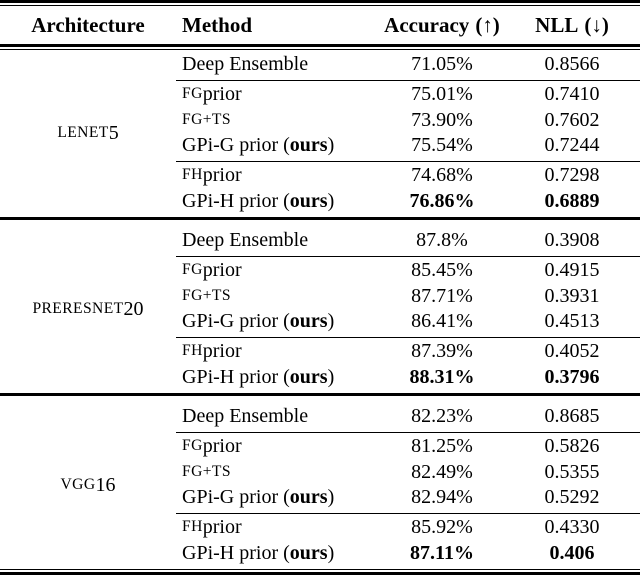 This screenshot has width=640, height=575. I want to click on accuracy-cell: 76.86%, so click(442, 200).